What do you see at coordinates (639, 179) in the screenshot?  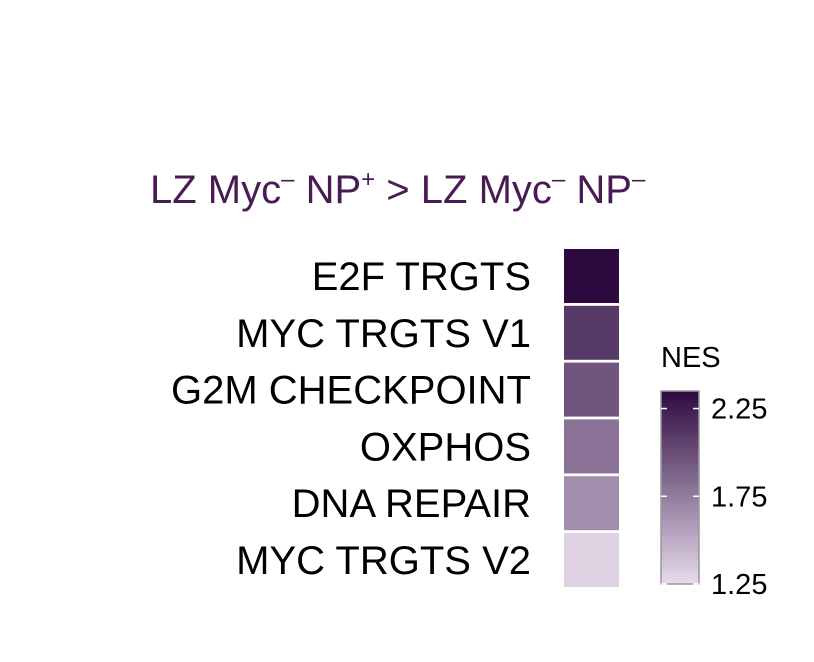 I see `title-right-np-sup: –` at bounding box center [639, 179].